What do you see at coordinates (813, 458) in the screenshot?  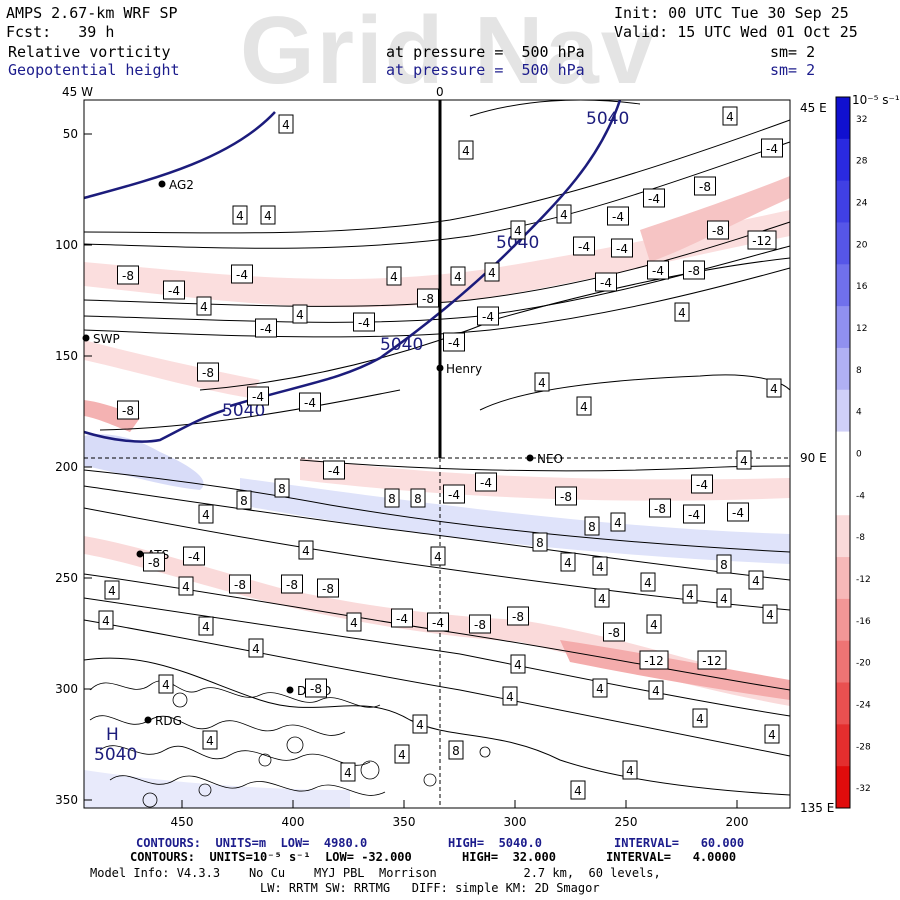 I see `longitude-label: 90 E` at bounding box center [813, 458].